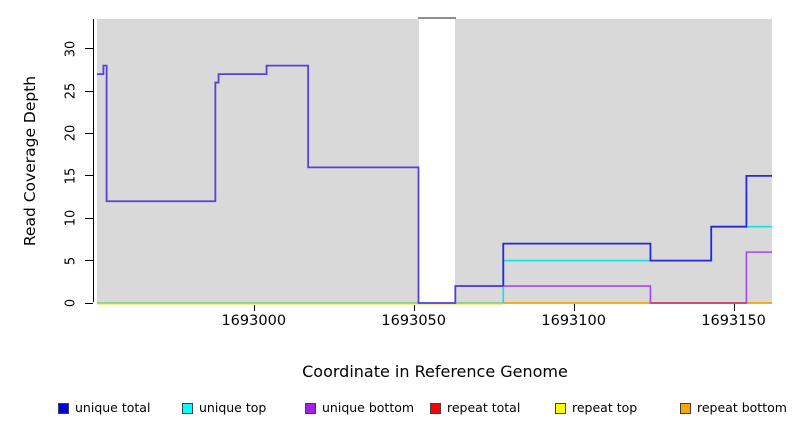 The image size is (792, 432). What do you see at coordinates (733, 321) in the screenshot?
I see `x-tick-label: 1693150` at bounding box center [733, 321].